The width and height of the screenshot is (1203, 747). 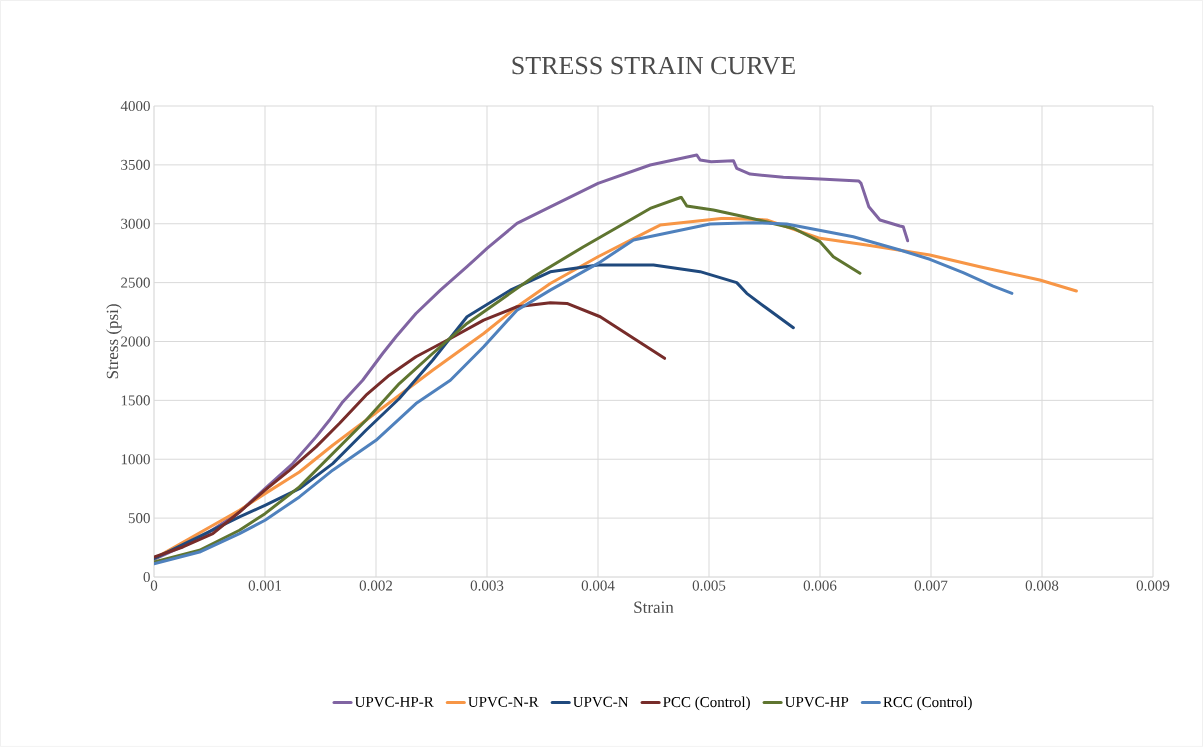 What do you see at coordinates (601, 701) in the screenshot?
I see `legend-label: UPVC-N` at bounding box center [601, 701].